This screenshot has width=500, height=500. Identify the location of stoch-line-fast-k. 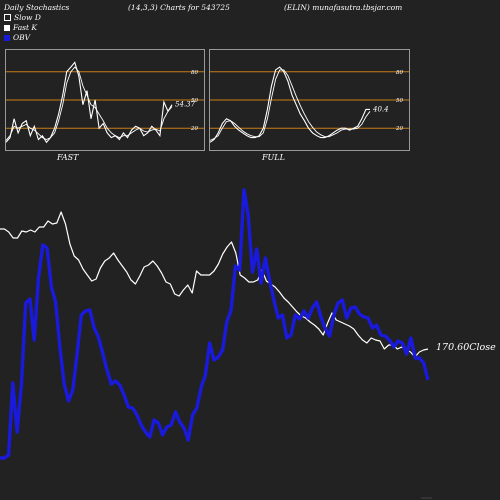
(89, 102).